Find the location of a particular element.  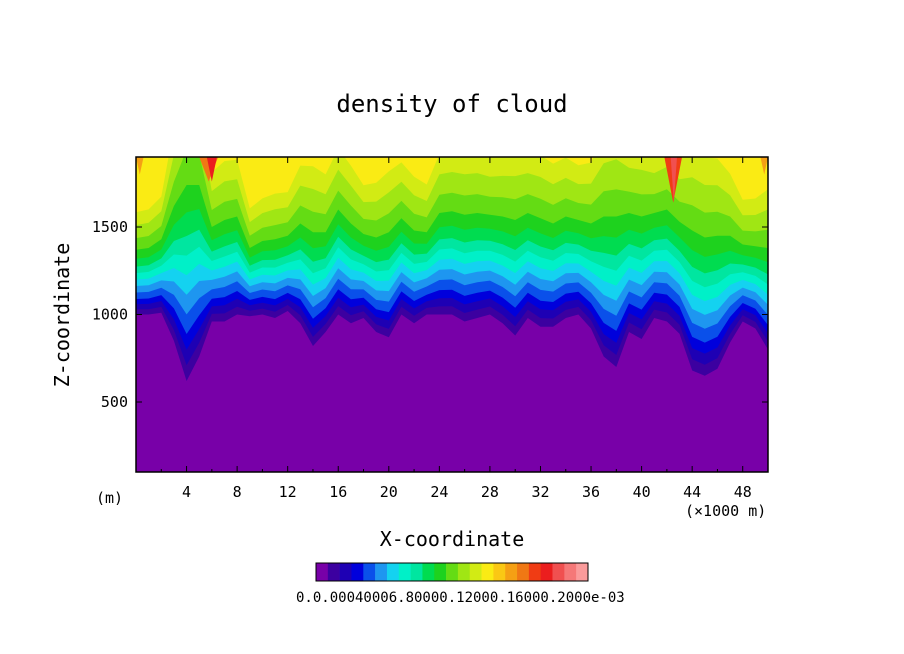

x-tick-label: 8 is located at coordinates (237, 492).